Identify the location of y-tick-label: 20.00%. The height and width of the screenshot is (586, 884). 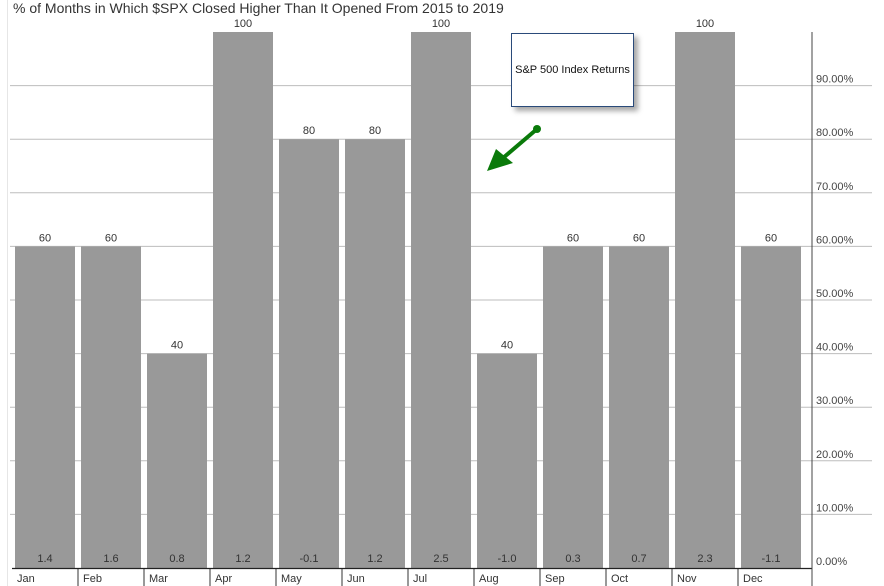
(835, 455).